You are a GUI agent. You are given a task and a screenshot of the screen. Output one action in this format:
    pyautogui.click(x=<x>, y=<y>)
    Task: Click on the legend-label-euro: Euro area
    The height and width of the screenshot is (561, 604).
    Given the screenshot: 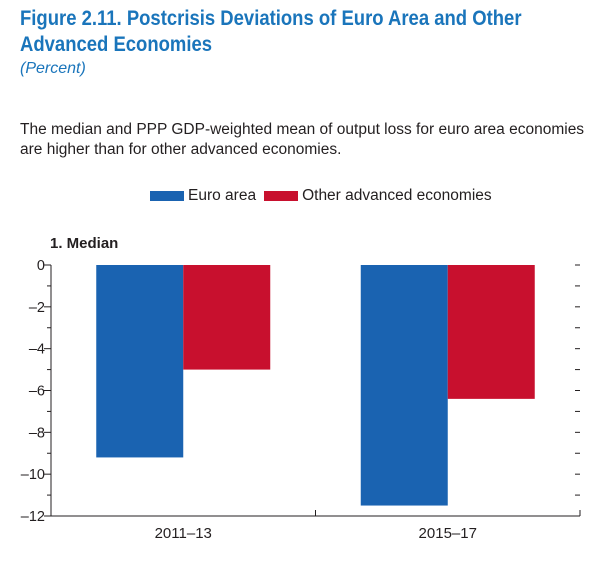 What is the action you would take?
    pyautogui.click(x=222, y=195)
    